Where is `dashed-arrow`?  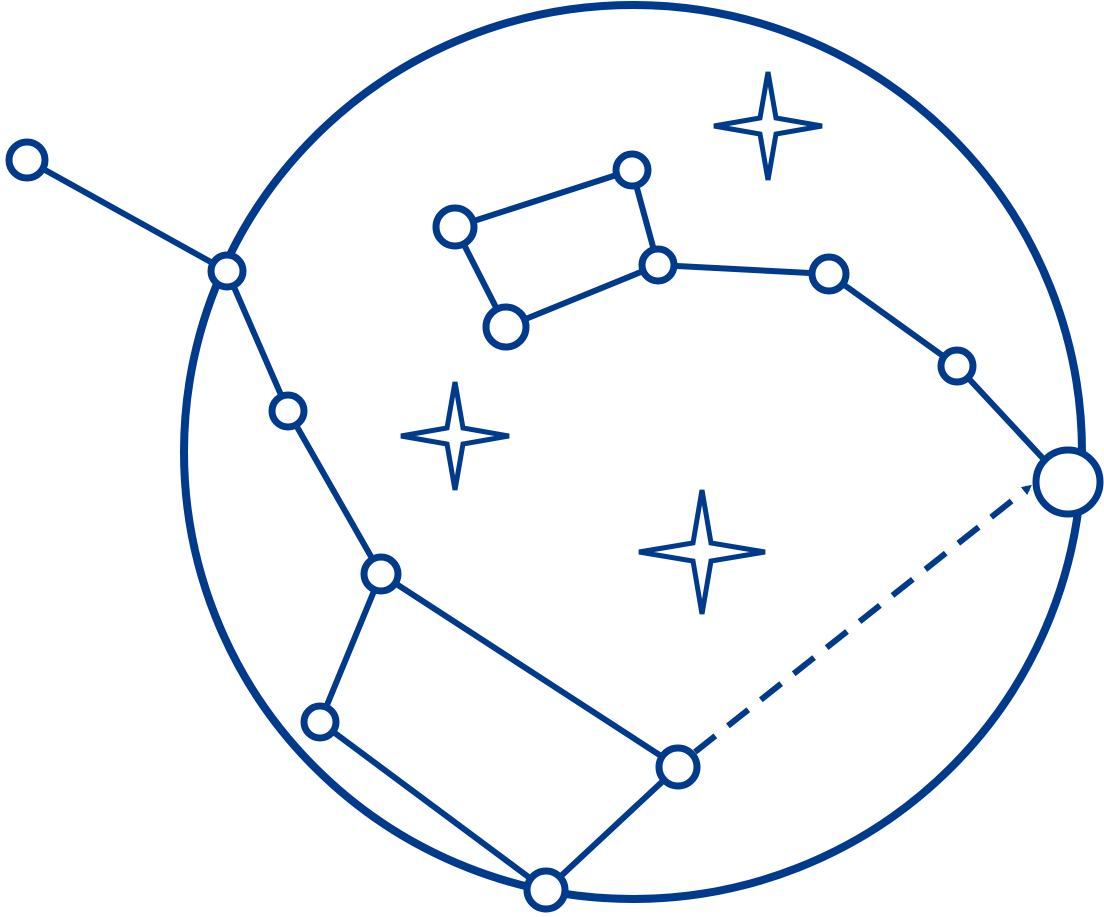 dashed-arrow is located at coordinates (862, 619).